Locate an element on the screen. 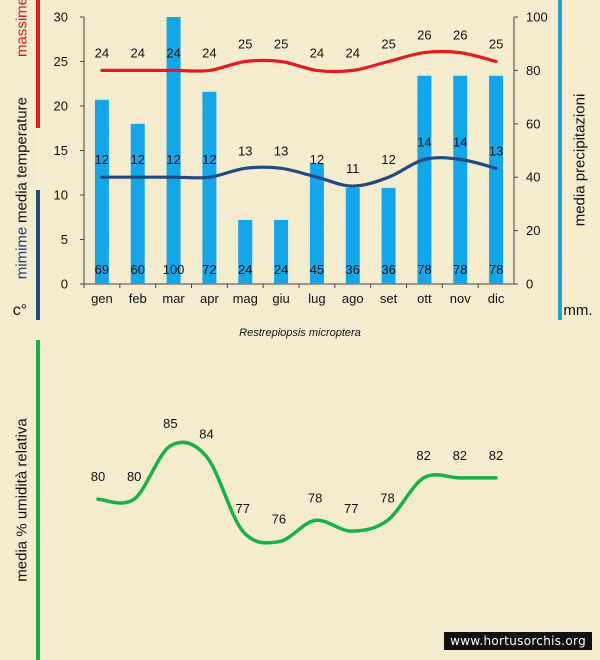 This screenshot has height=660, width=600. x-tick-label: giu is located at coordinates (280, 298).